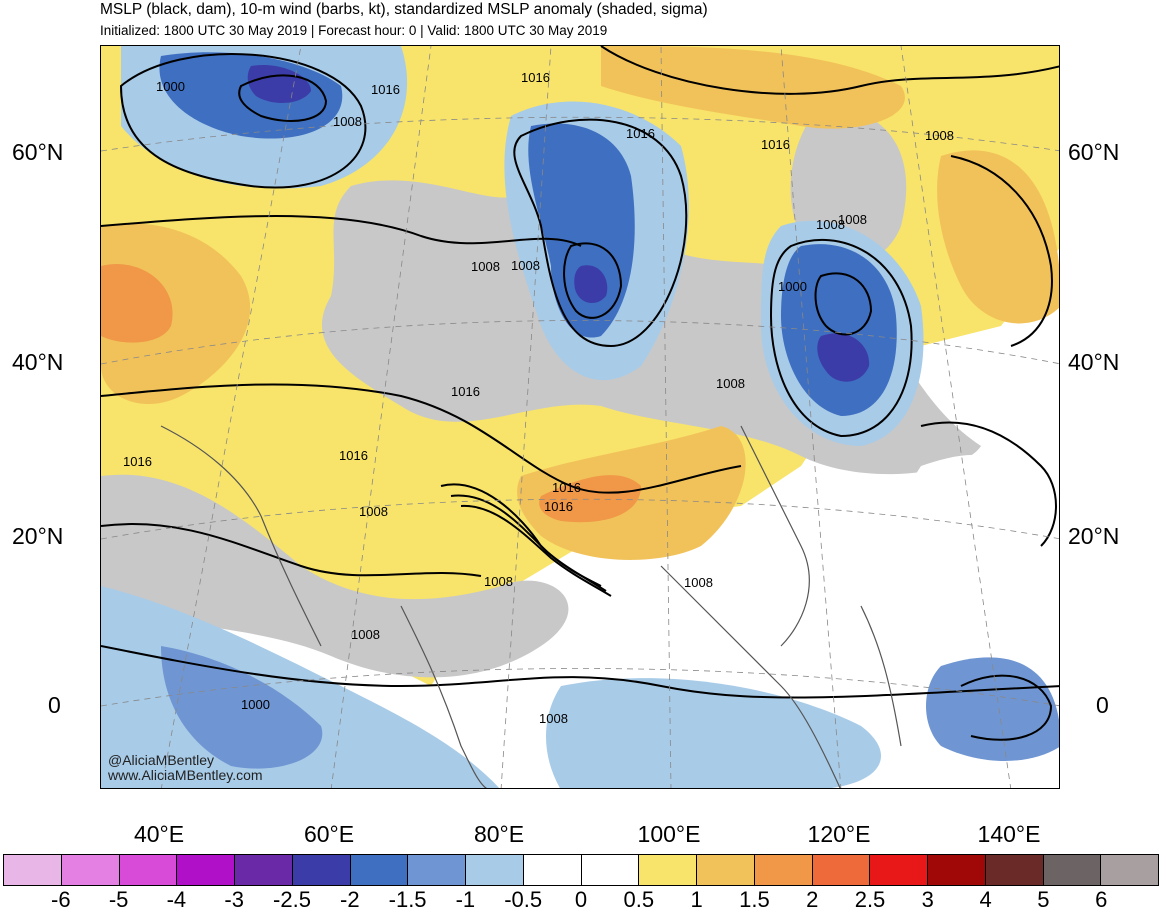  I want to click on orange-anomaly-northeast, so click(998, 237).